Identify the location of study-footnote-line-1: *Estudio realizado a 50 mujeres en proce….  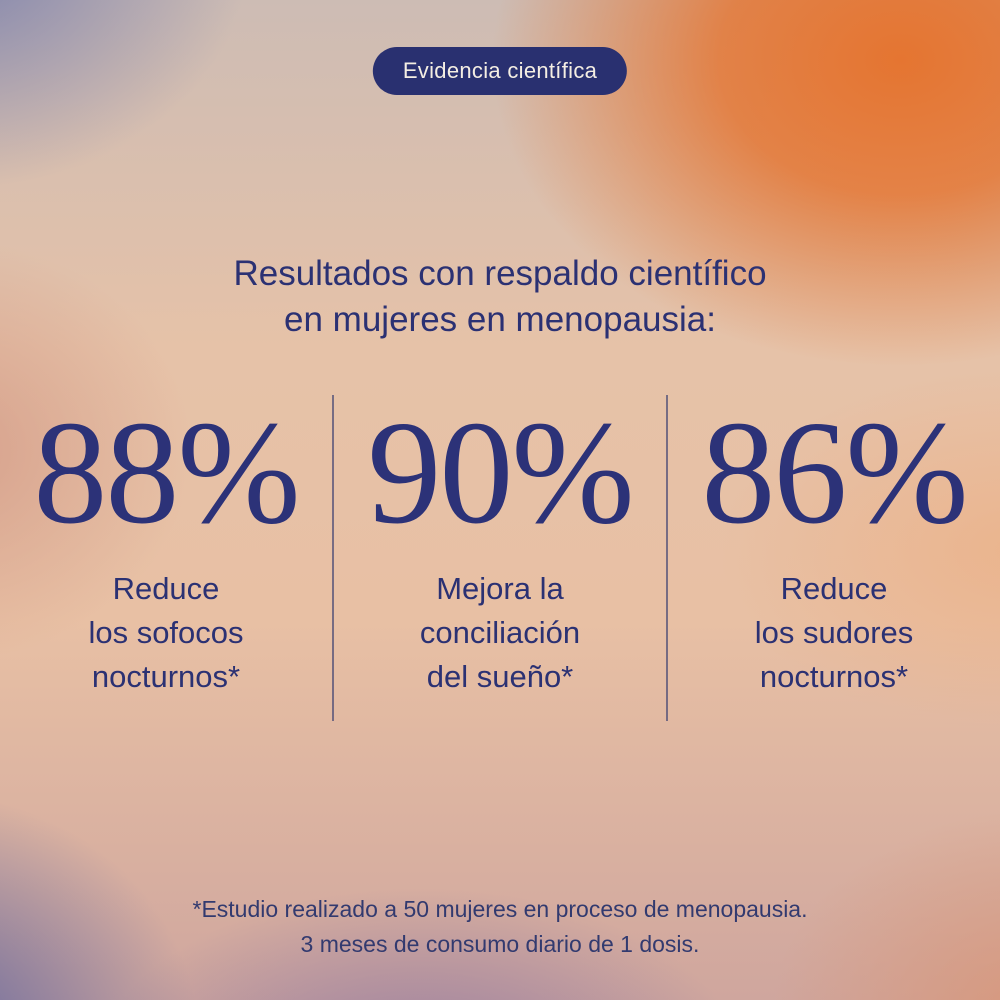
(500, 909).